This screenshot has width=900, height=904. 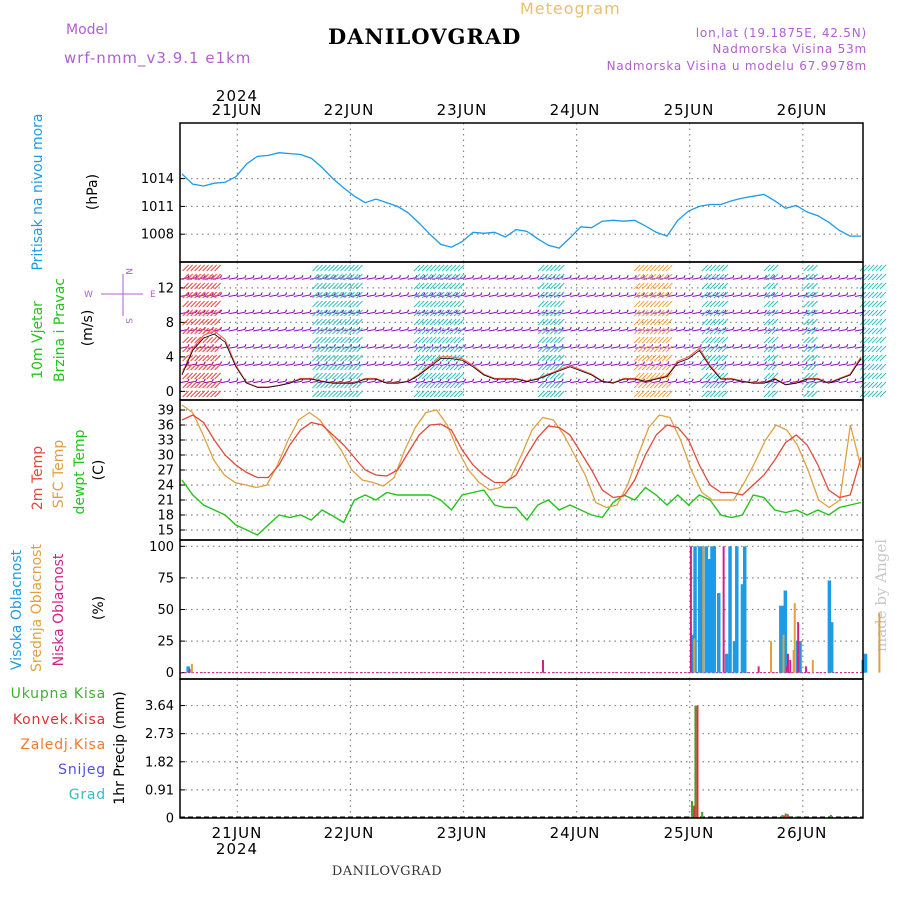 I want to click on wind-ylabel-line2: Brzina i Pravac, so click(x=60, y=330).